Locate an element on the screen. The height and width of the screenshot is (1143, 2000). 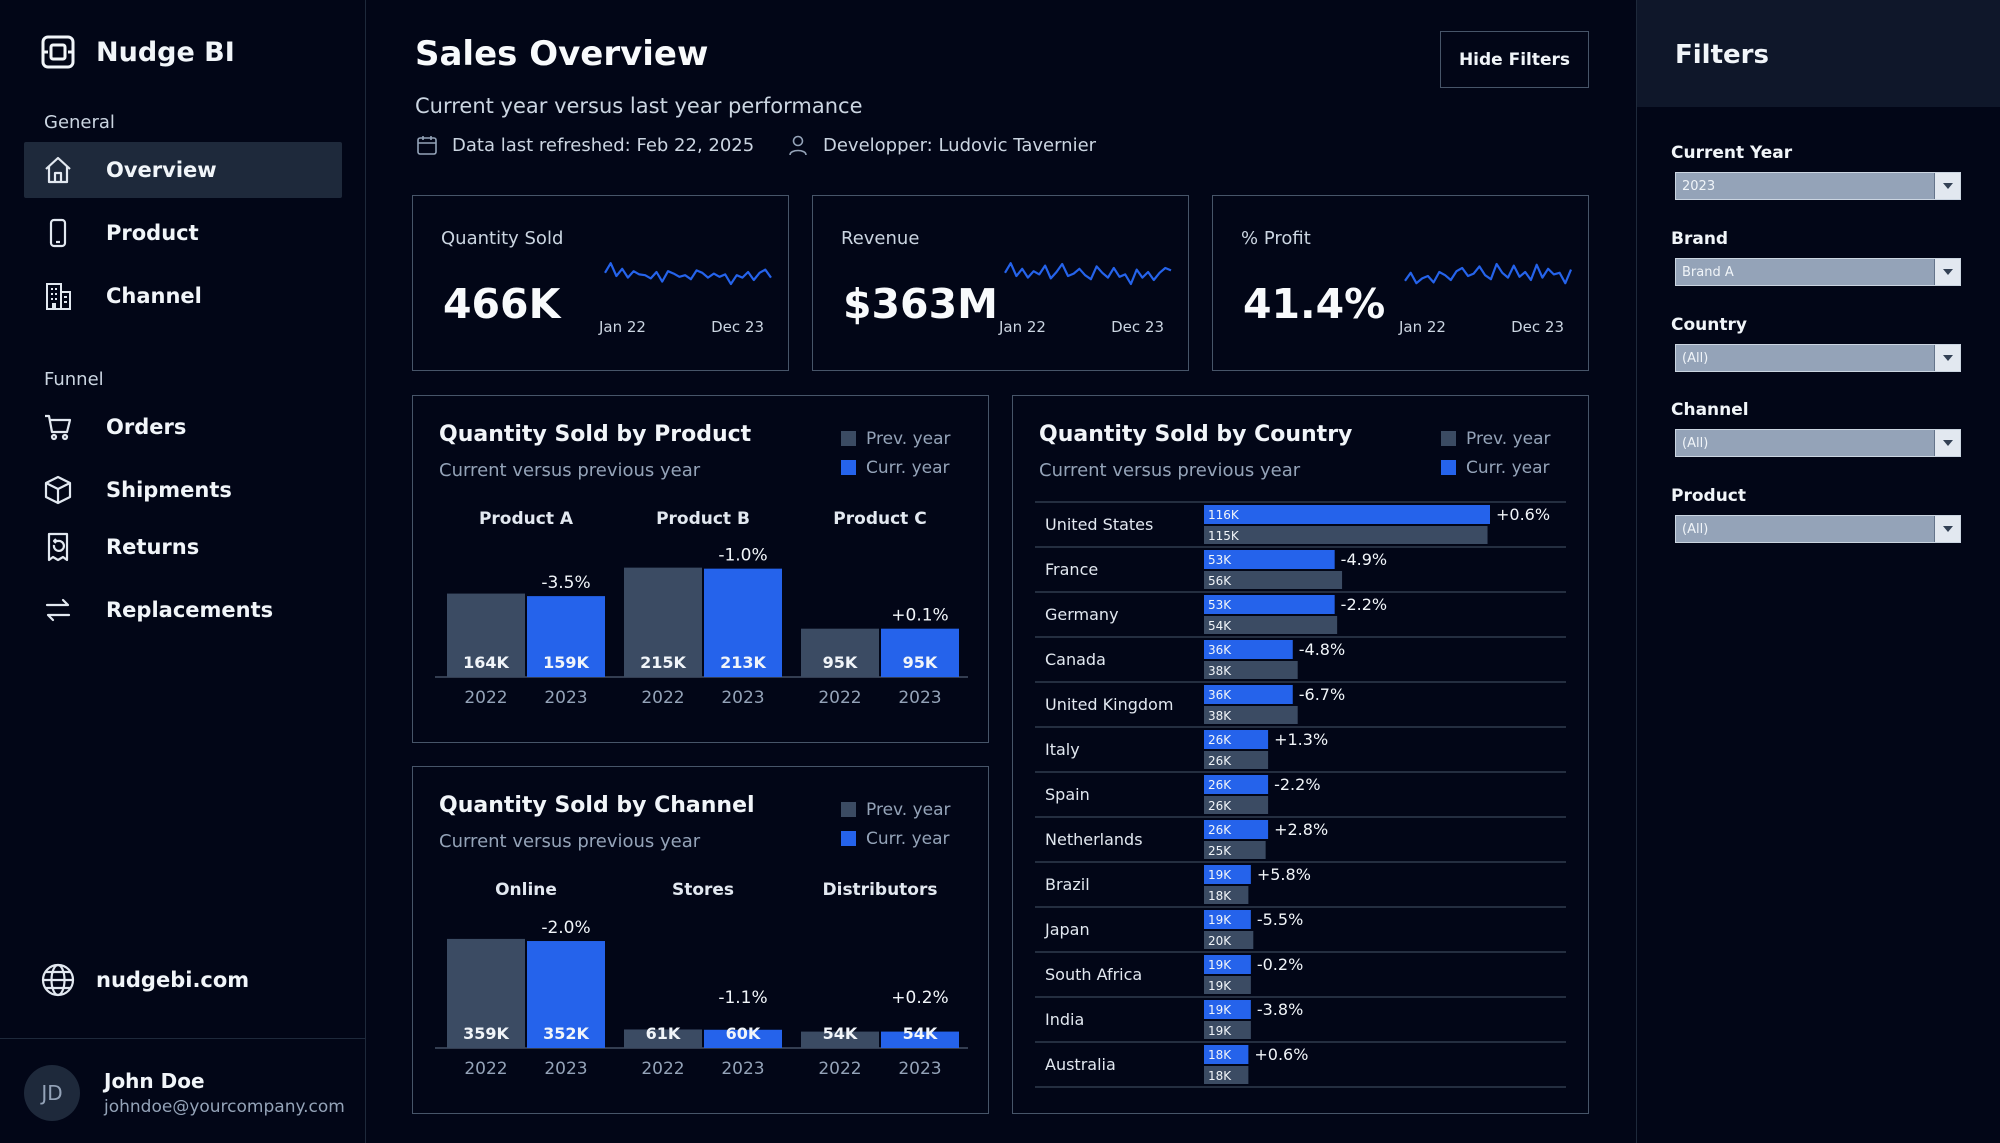
sparkline-end-label: Dec 23 is located at coordinates (737, 327).